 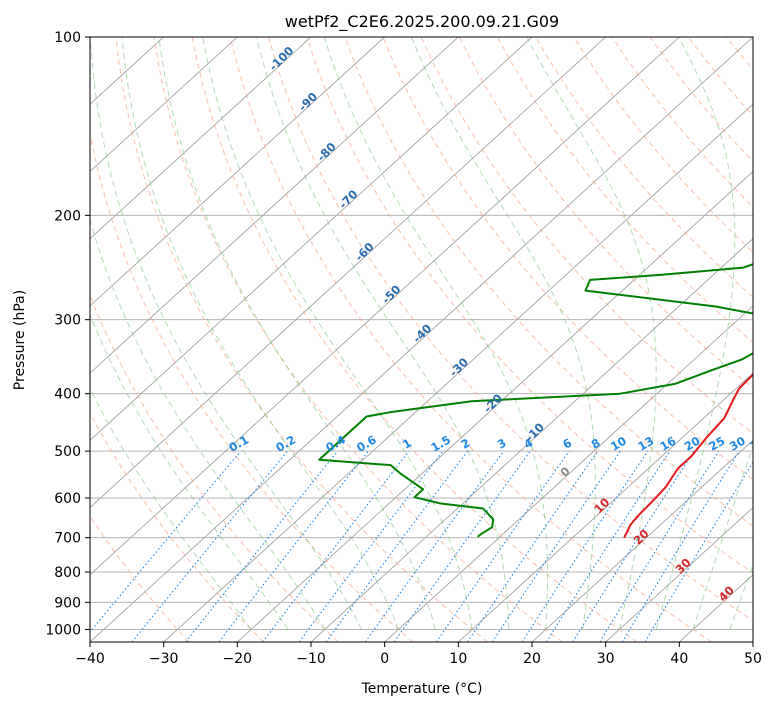 What do you see at coordinates (364, 252) in the screenshot?
I see `isotherm-label: -60` at bounding box center [364, 252].